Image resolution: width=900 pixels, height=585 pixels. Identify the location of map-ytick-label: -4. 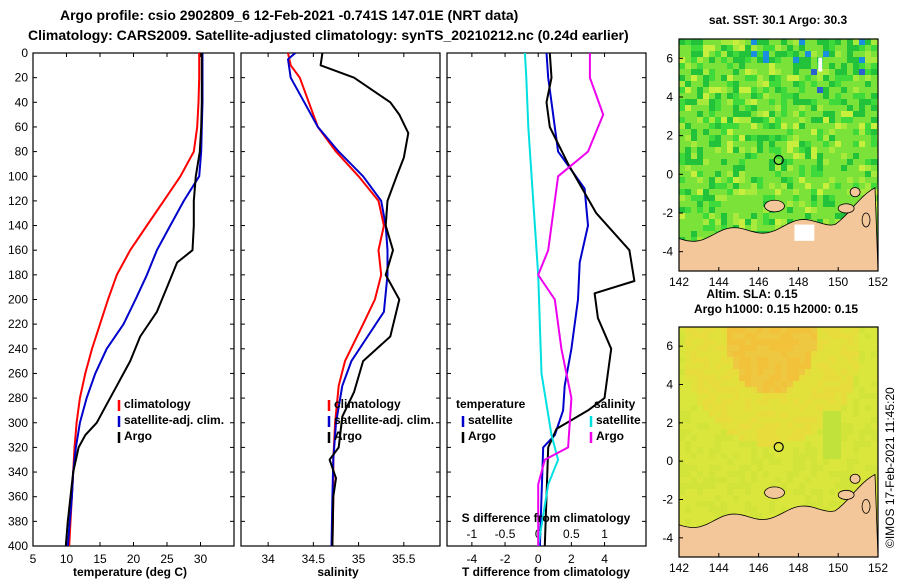
(667, 252).